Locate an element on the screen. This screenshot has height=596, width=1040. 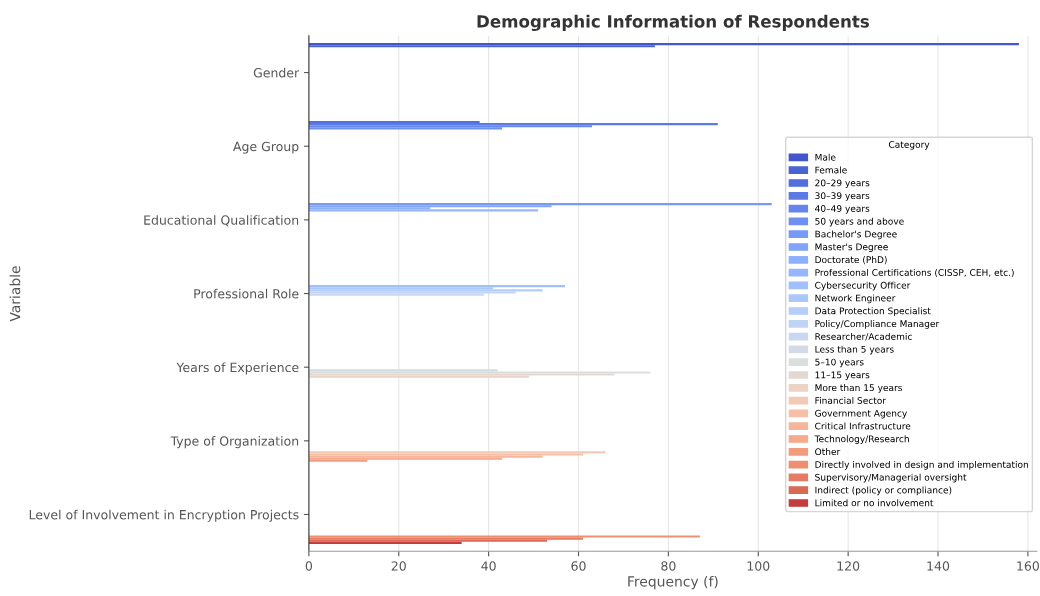
legend-label: Limited or no involvement is located at coordinates (874, 503).